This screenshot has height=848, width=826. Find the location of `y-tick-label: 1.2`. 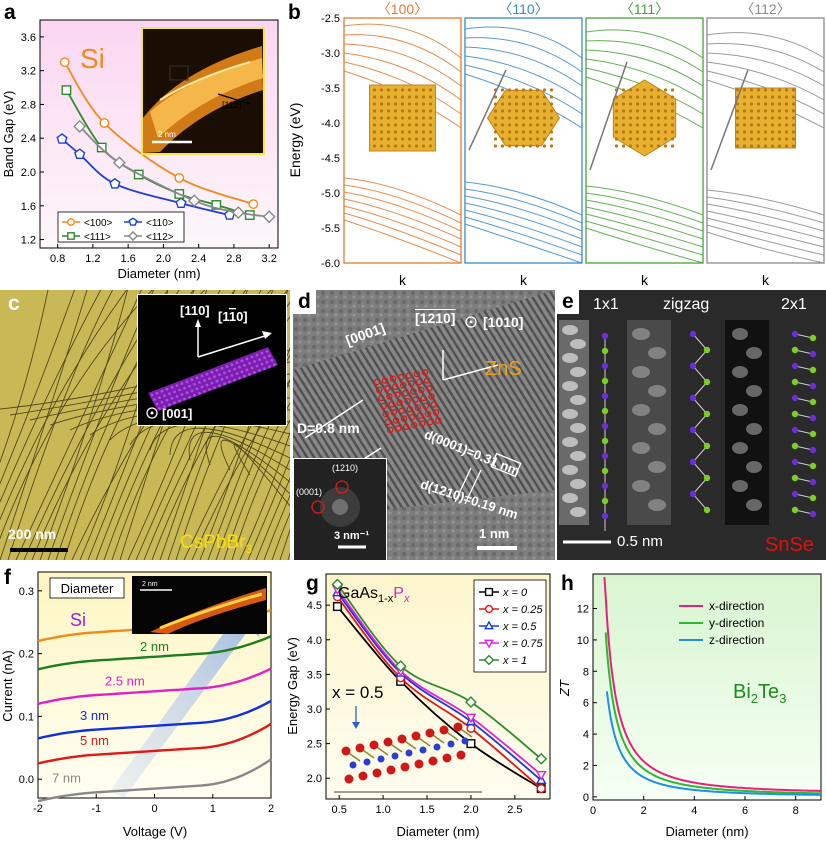

y-tick-label: 1.2 is located at coordinates (28, 241).